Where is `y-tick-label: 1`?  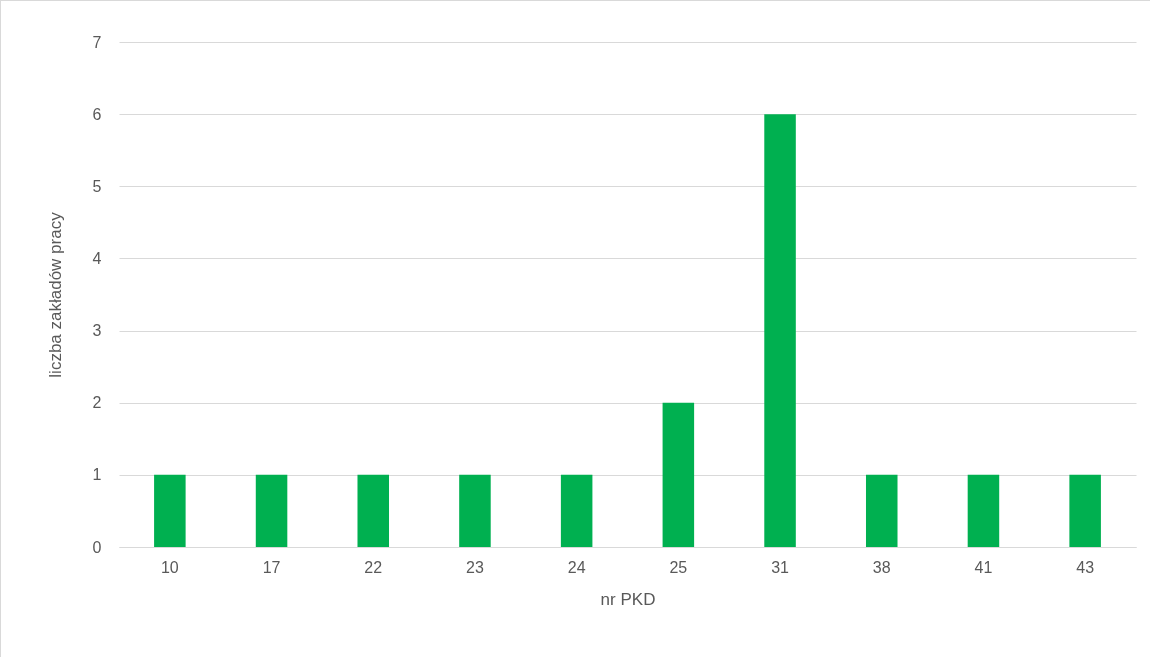
y-tick-label: 1 is located at coordinates (97, 475).